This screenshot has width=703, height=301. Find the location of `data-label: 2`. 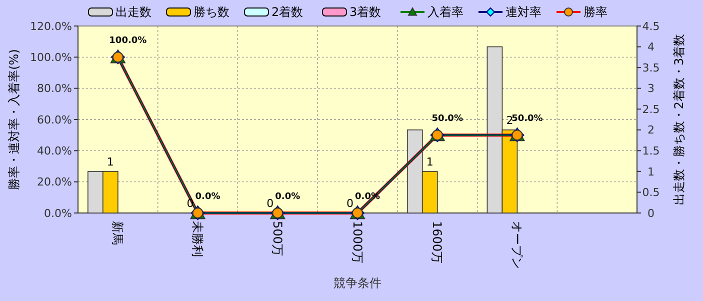

data-label: 2 is located at coordinates (510, 120).